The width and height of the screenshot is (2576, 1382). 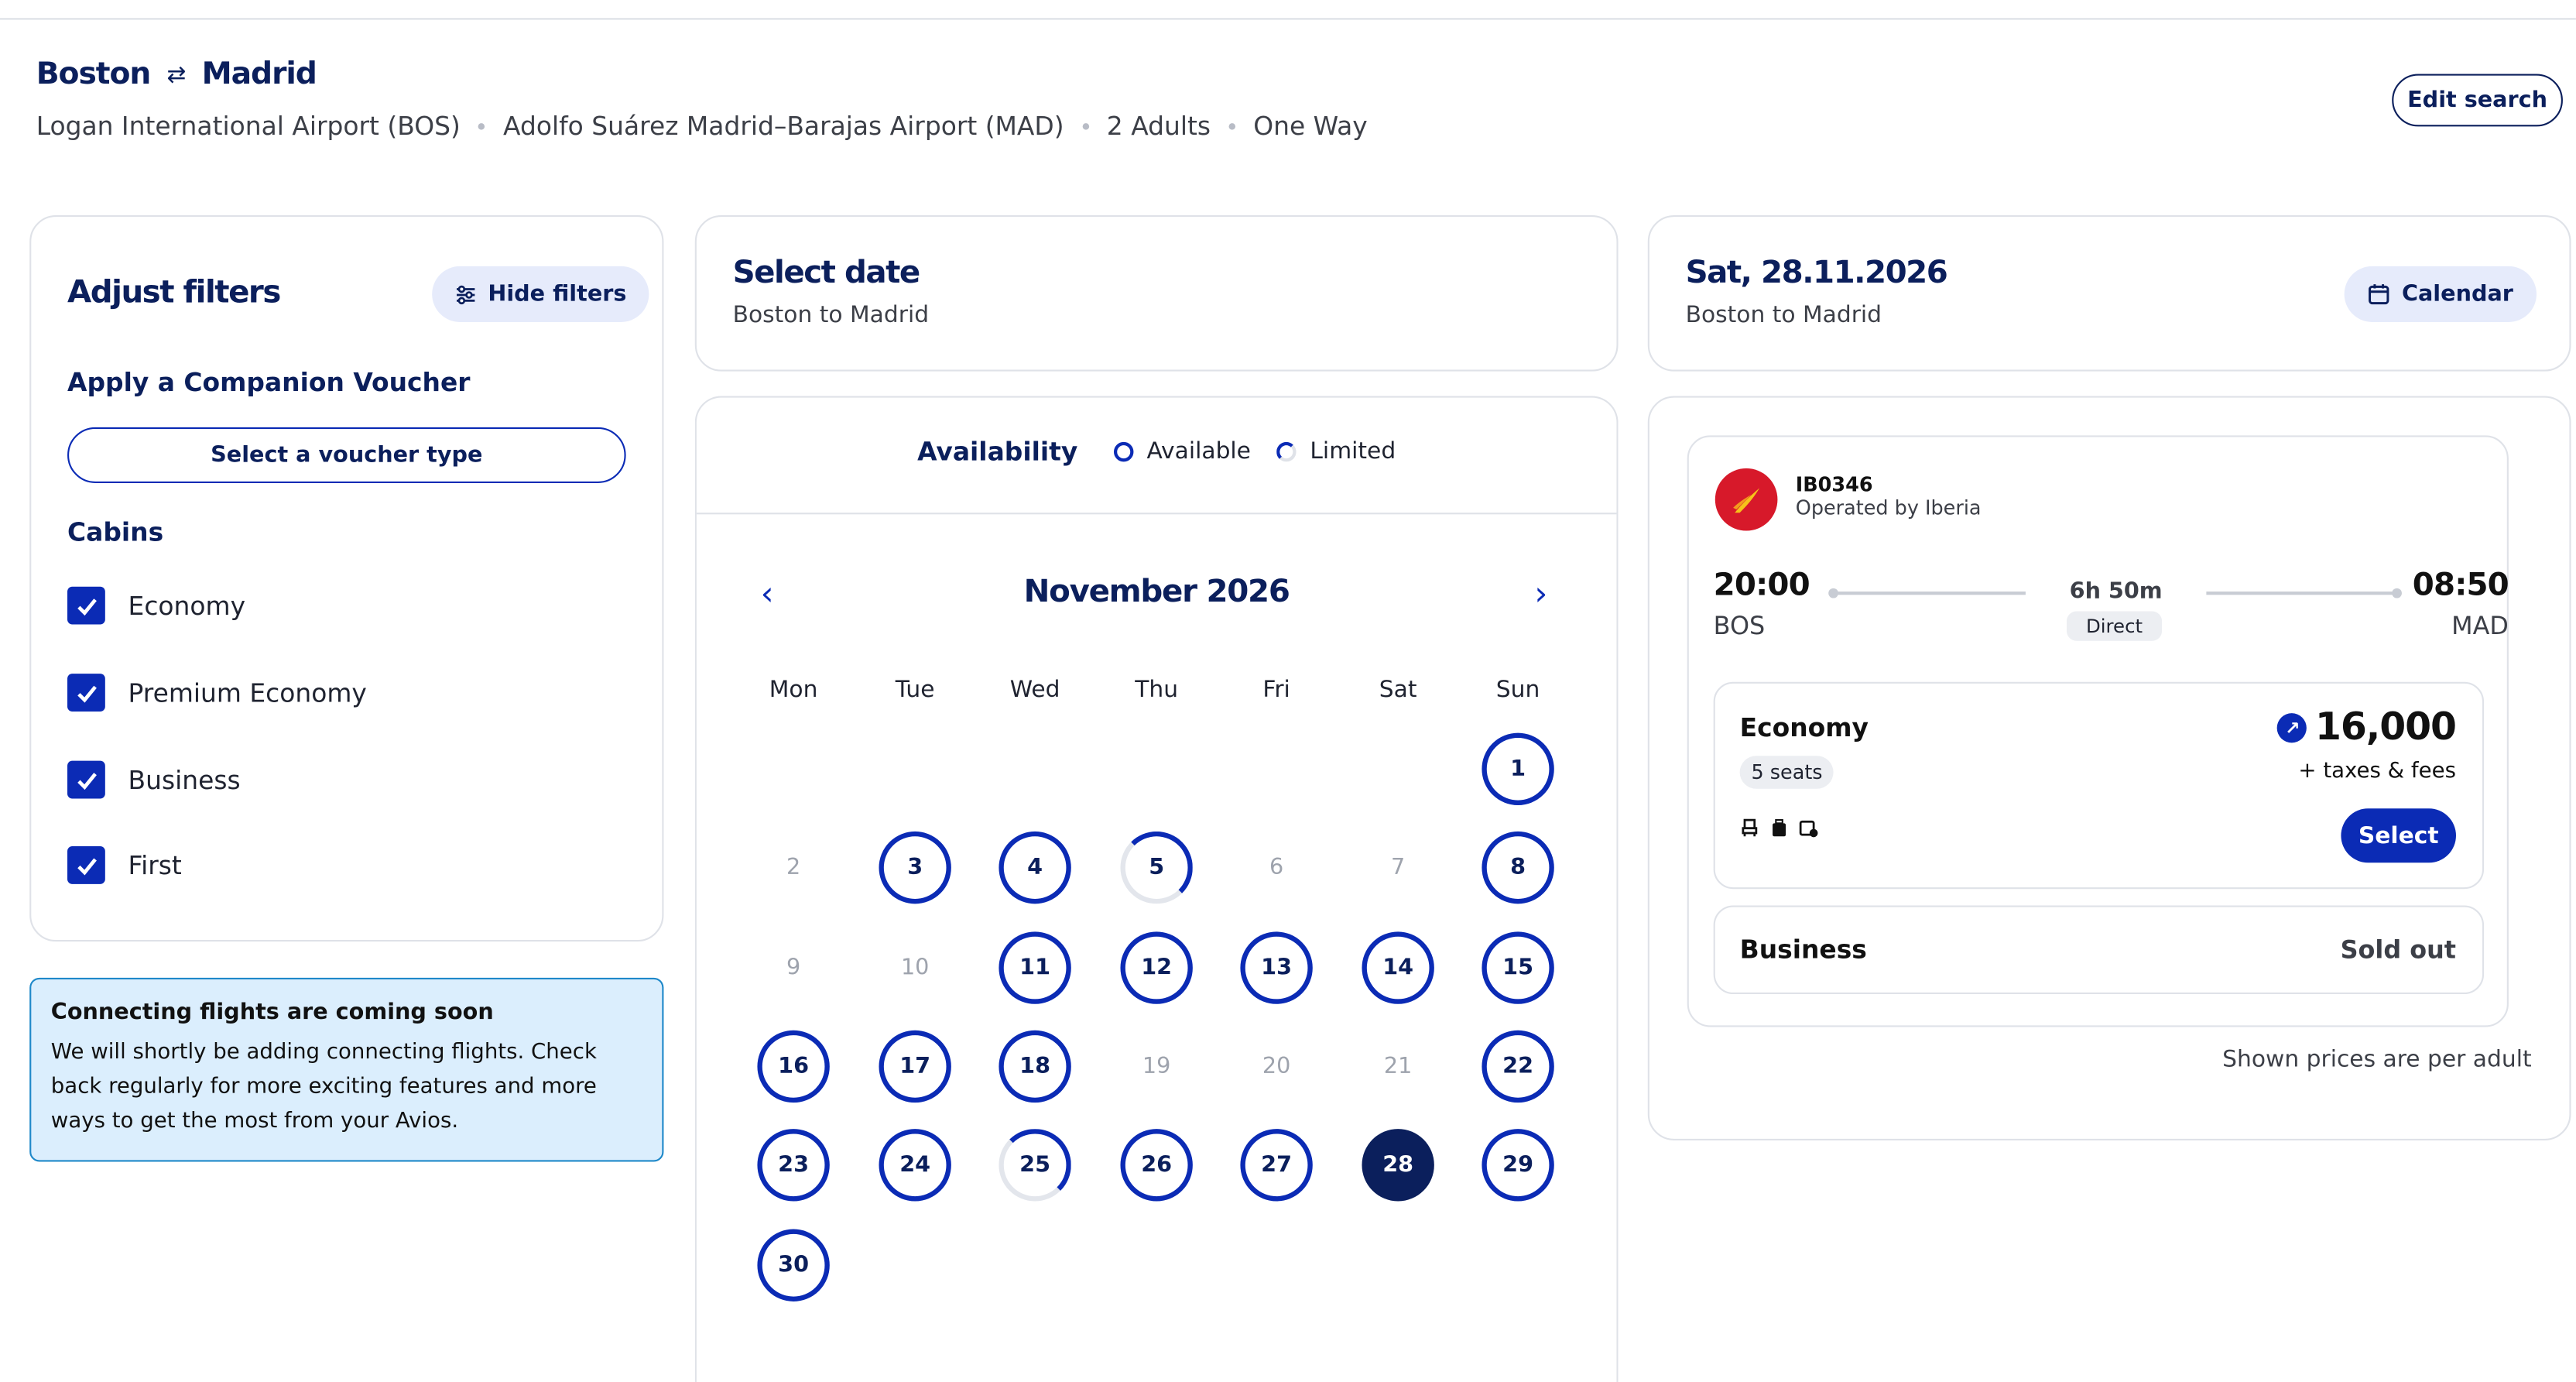 What do you see at coordinates (2379, 294) in the screenshot?
I see `calendar-icon` at bounding box center [2379, 294].